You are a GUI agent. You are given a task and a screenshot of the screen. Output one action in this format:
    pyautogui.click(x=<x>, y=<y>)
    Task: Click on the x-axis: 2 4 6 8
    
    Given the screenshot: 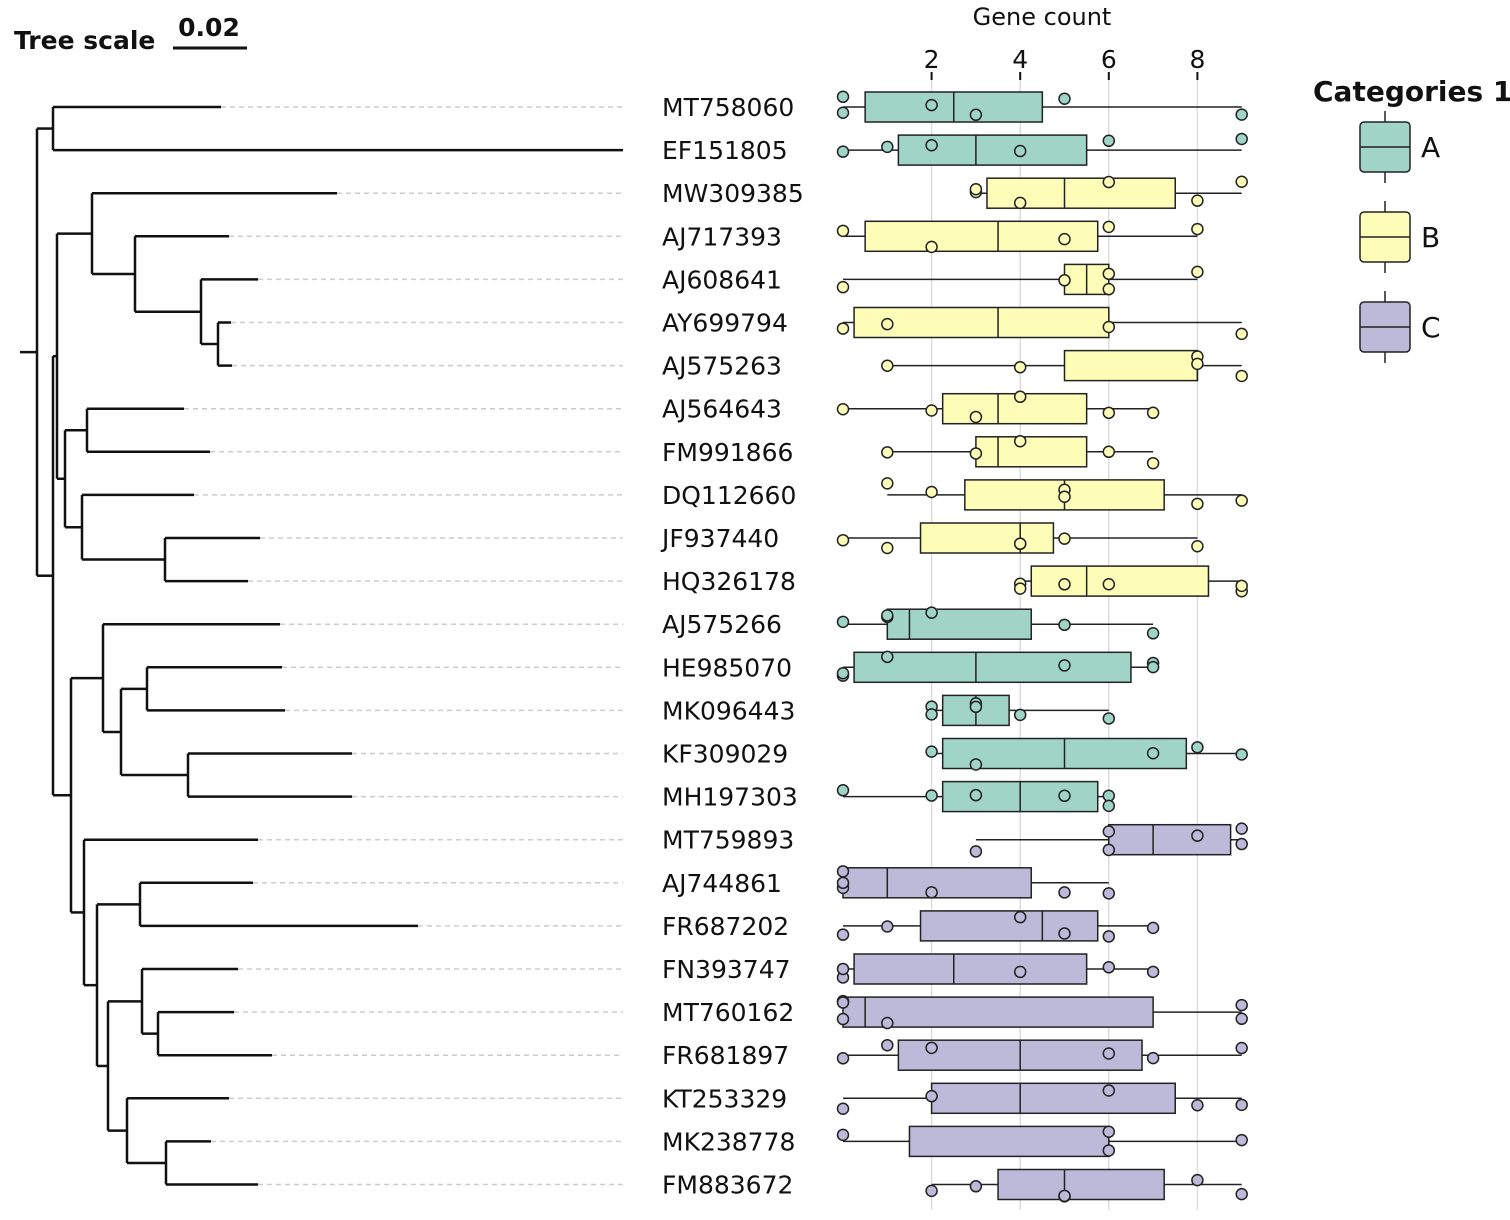 What is the action you would take?
    pyautogui.click(x=1064, y=62)
    